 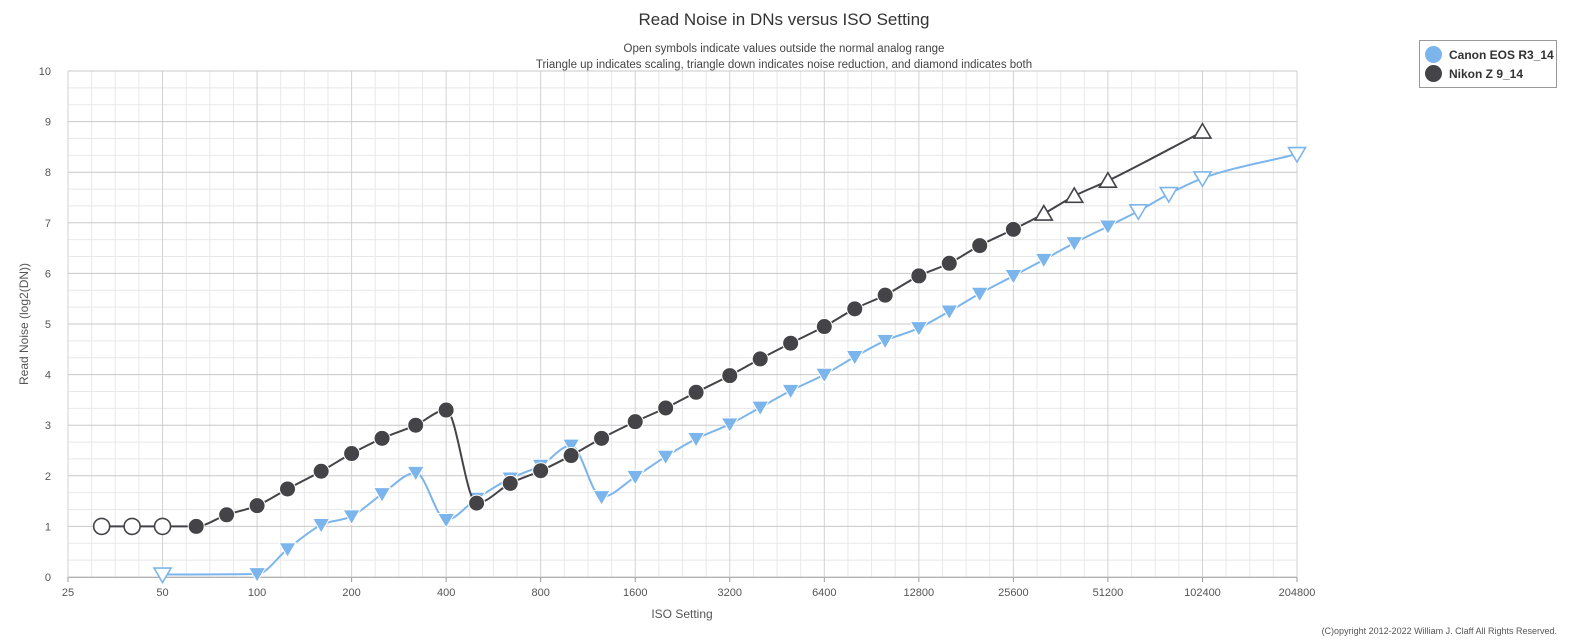 I want to click on legend: Canon EOS R3_14 Nikon Z 9_14, so click(x=1488, y=64).